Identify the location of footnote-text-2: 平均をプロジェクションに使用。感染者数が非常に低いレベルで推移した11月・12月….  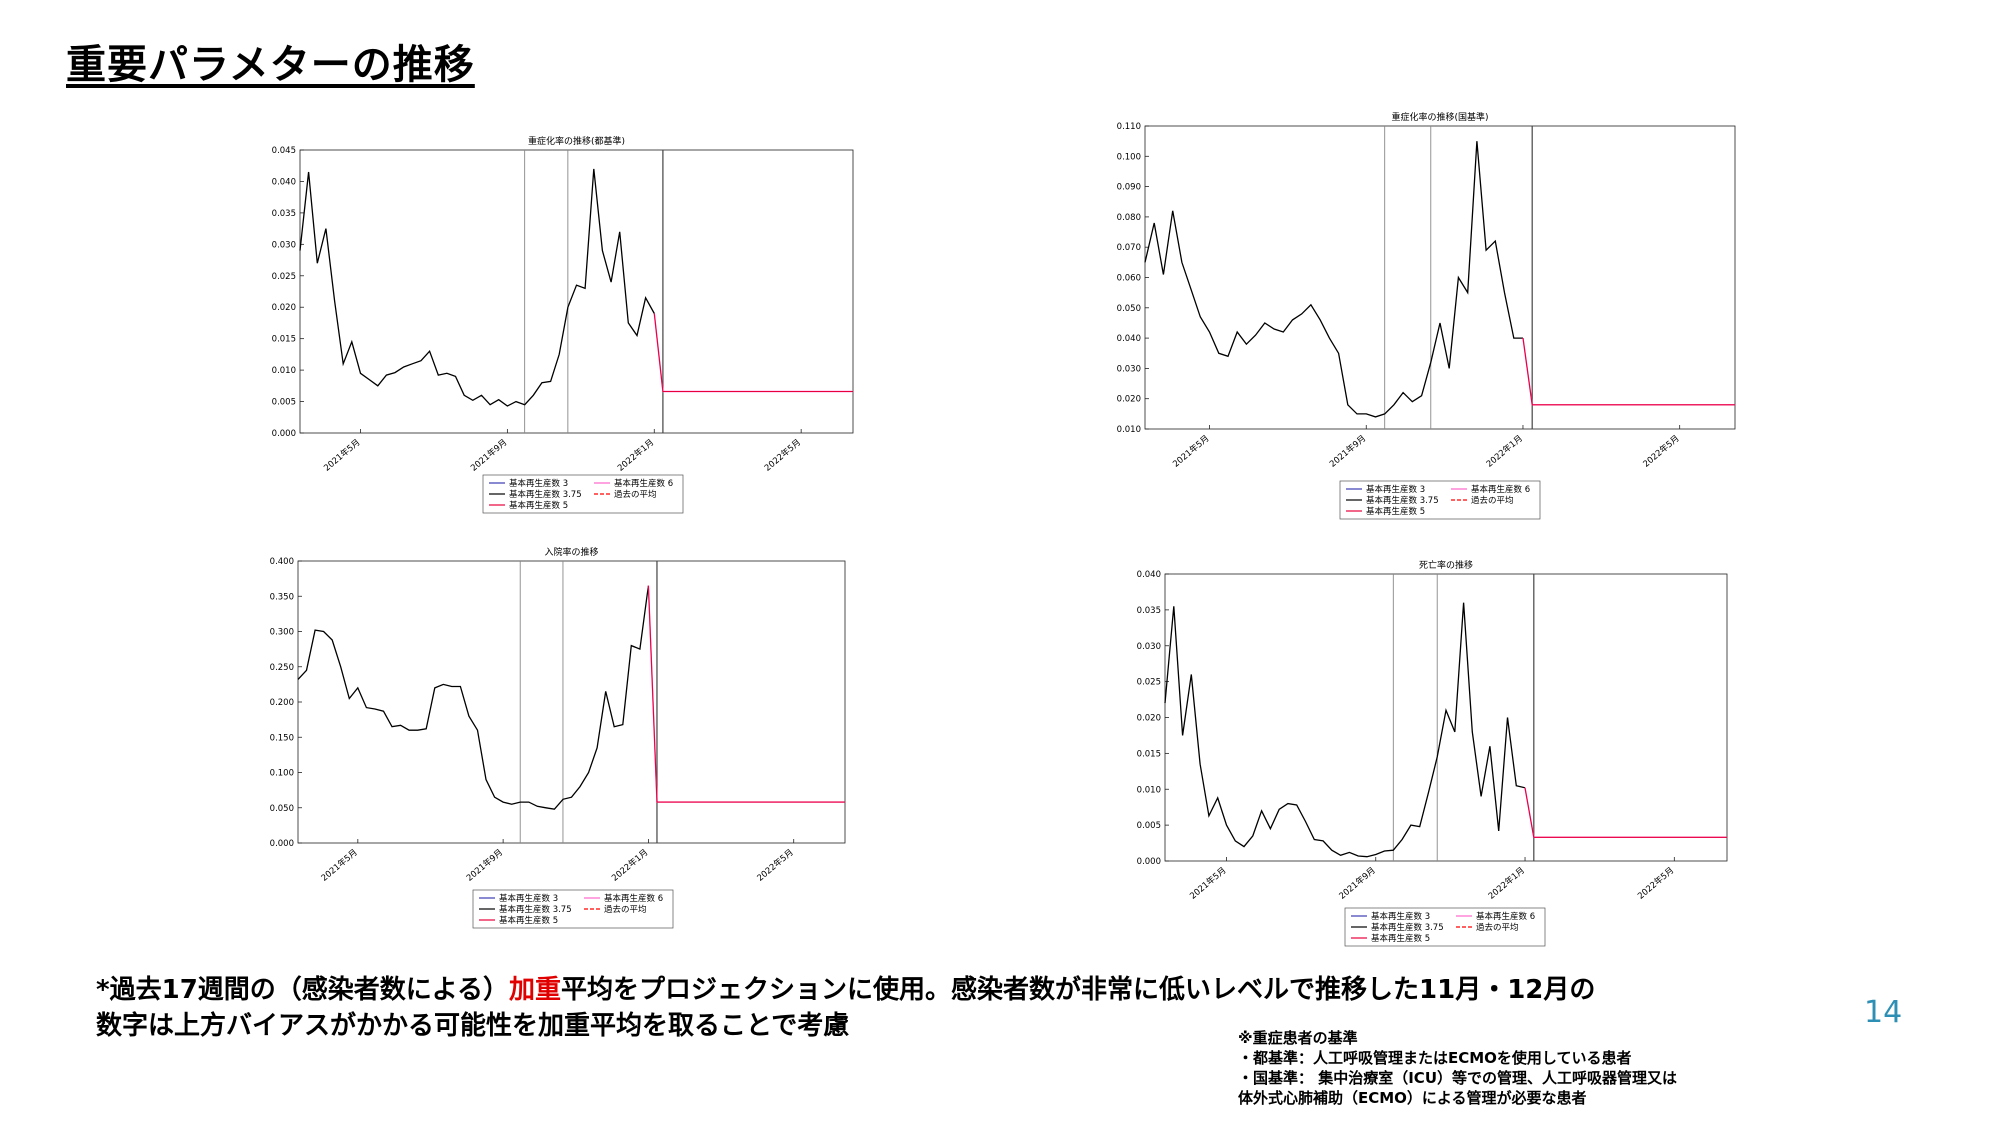
(1078, 990).